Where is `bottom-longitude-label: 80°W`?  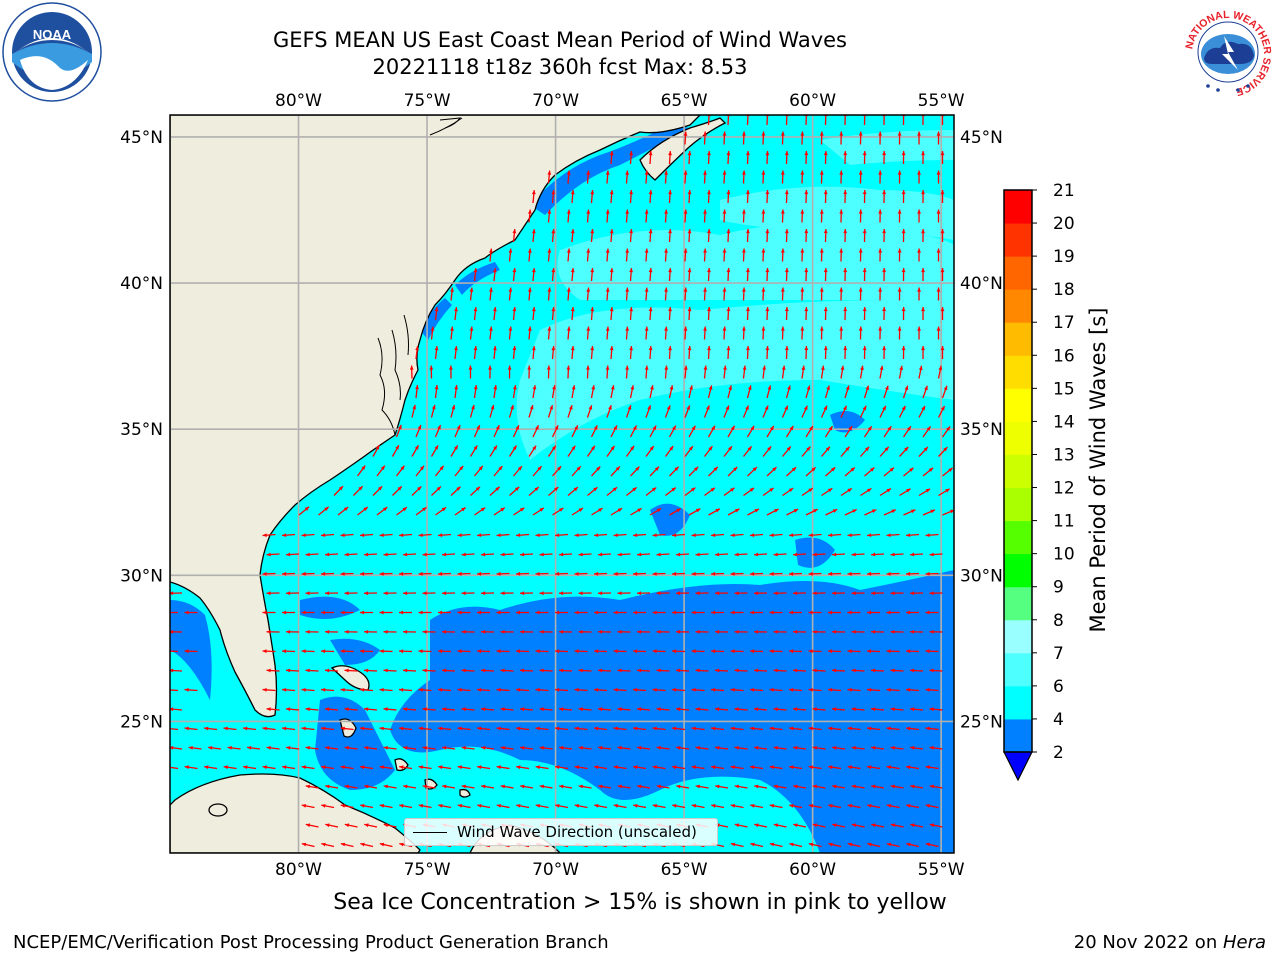 bottom-longitude-label: 80°W is located at coordinates (298, 870).